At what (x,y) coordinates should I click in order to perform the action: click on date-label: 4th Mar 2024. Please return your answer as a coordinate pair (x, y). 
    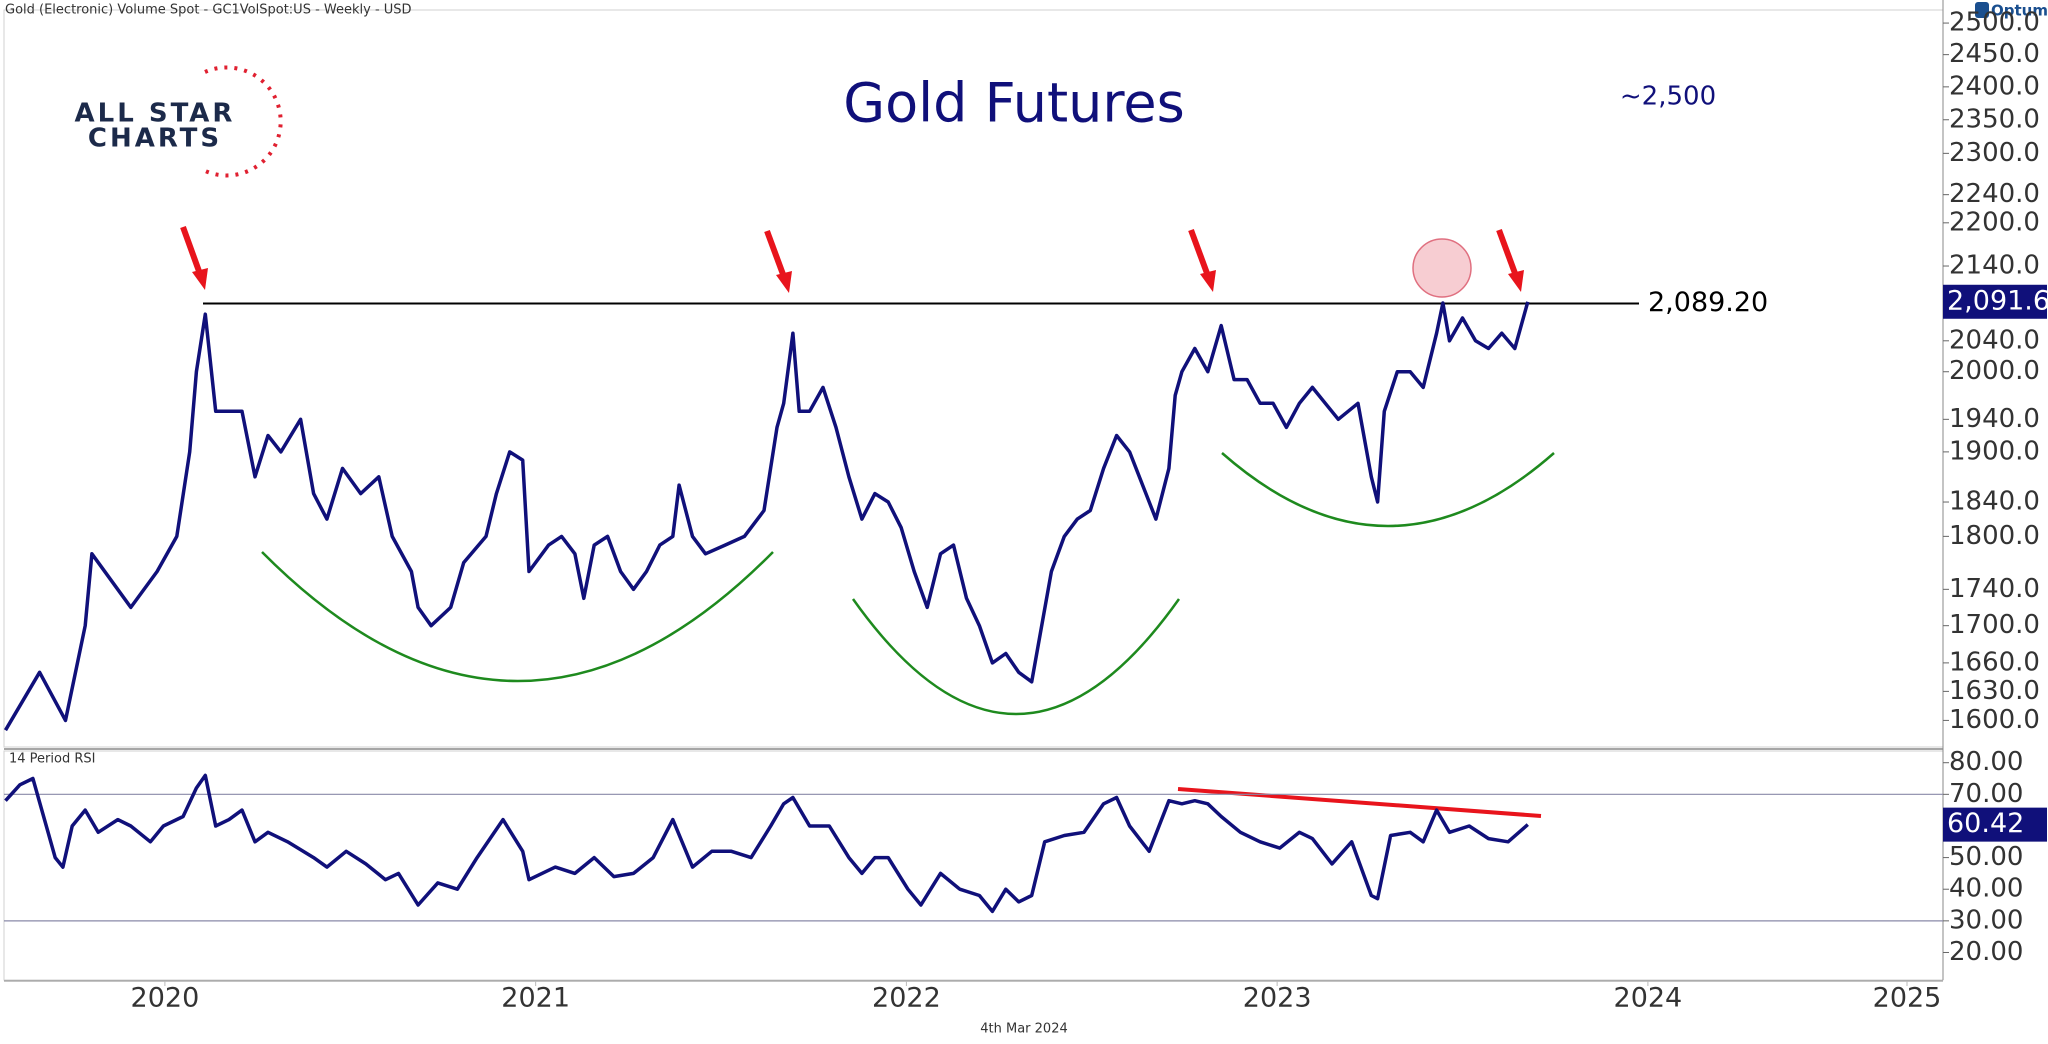
    Looking at the image, I should click on (1023, 1029).